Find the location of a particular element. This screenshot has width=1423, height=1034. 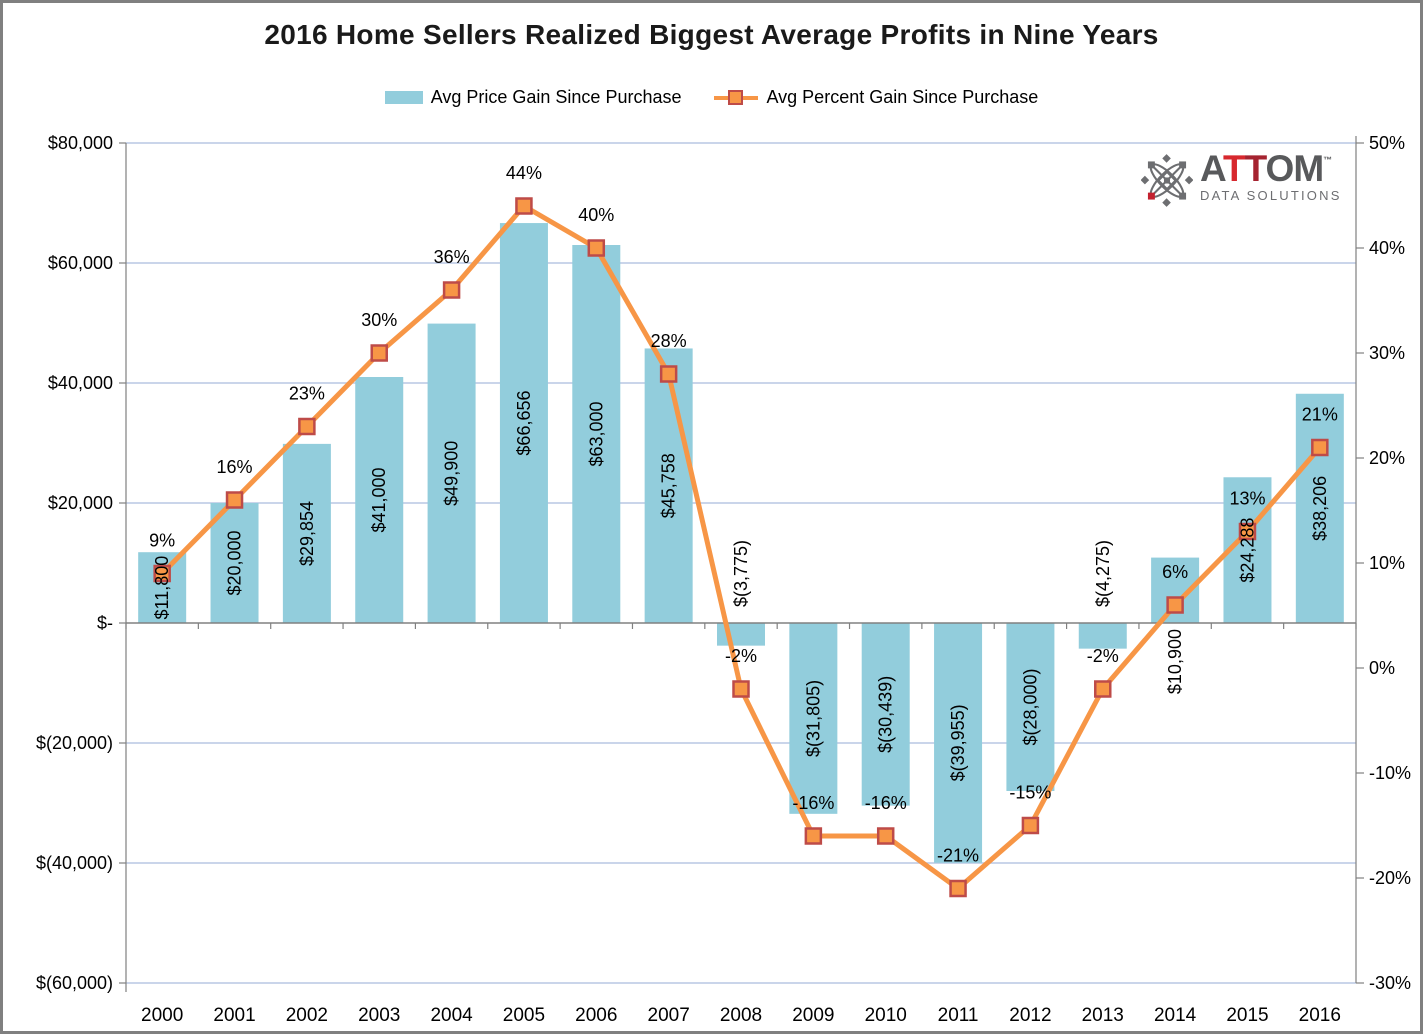

bar-label-2003: $41,000 is located at coordinates (379, 499).